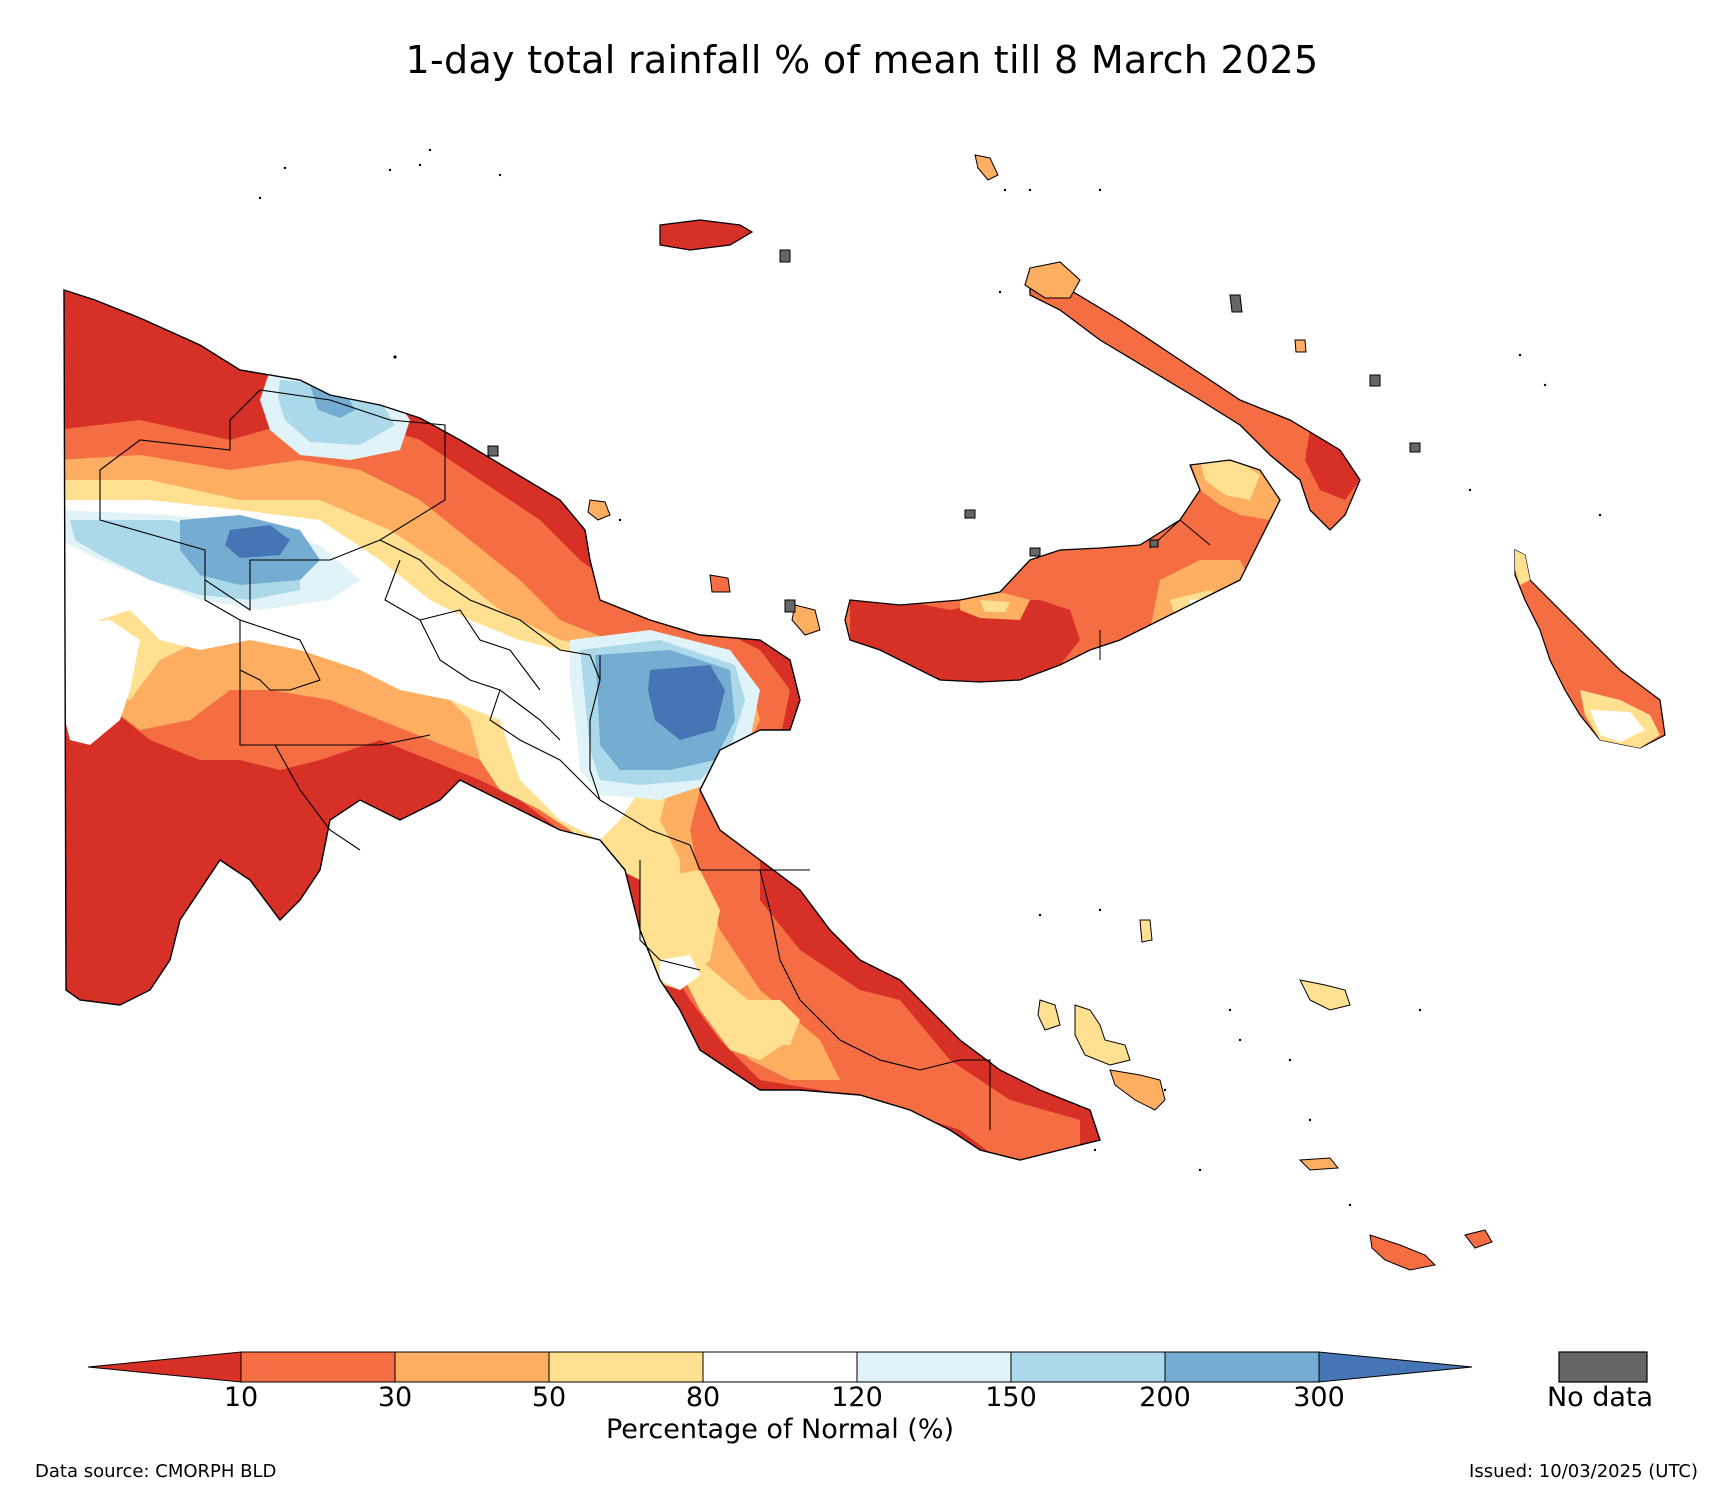 This screenshot has height=1494, width=1724. What do you see at coordinates (164, 1367) in the screenshot?
I see `colorbar-extend-low` at bounding box center [164, 1367].